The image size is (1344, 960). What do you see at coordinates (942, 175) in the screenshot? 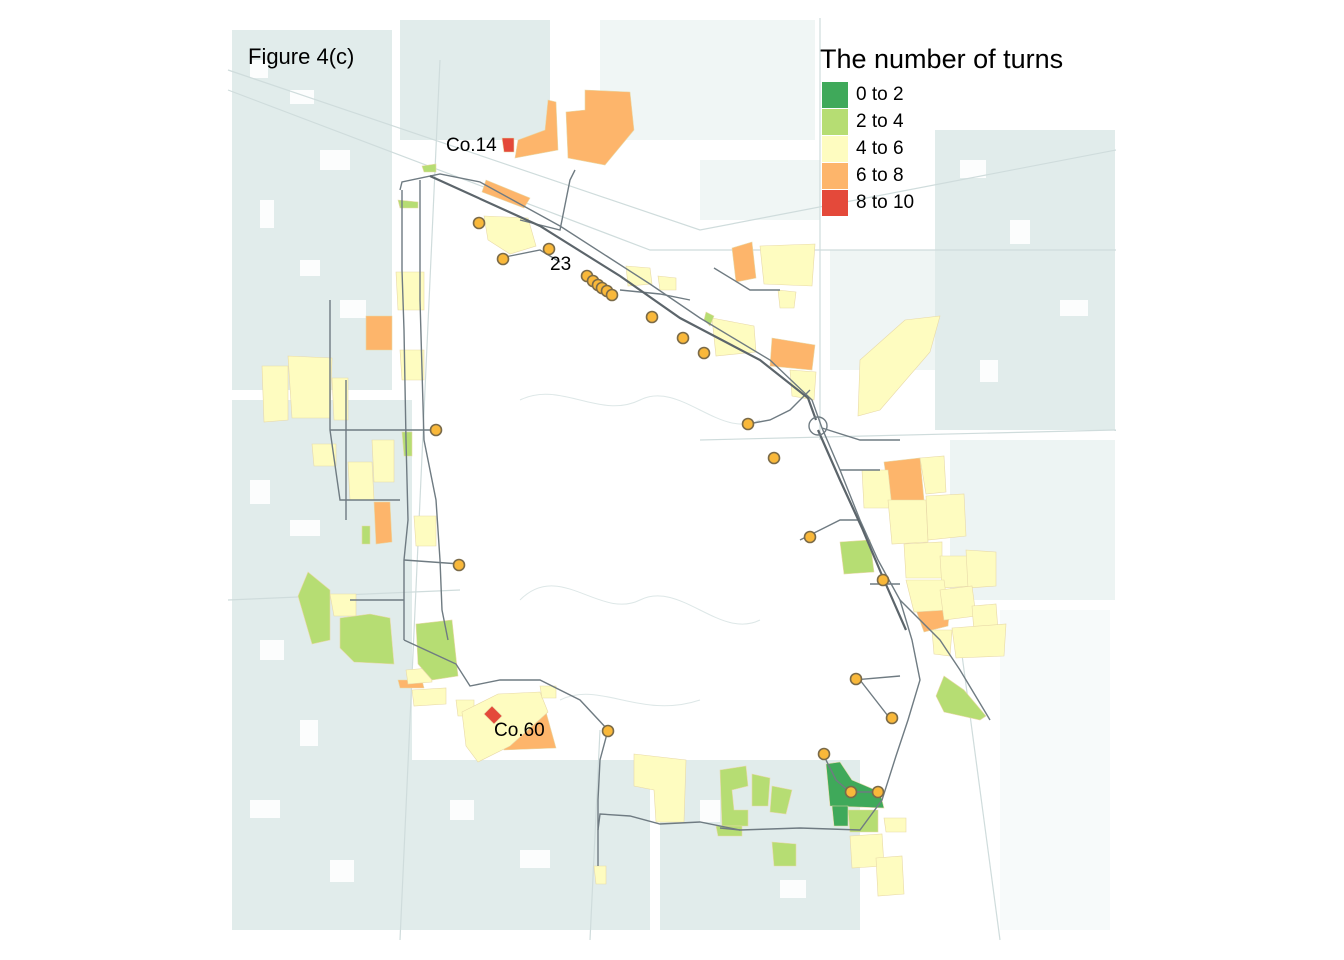
I see `legend-item-6-to-8: 6 to 8` at bounding box center [942, 175].